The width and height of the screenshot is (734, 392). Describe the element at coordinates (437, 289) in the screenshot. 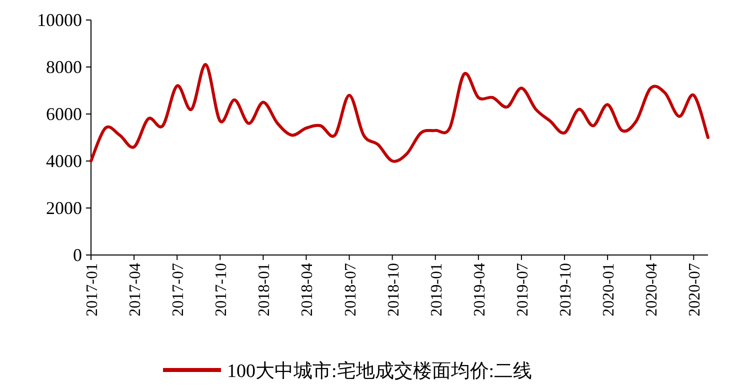

I see `x-tick-label: 2019-01` at that location.